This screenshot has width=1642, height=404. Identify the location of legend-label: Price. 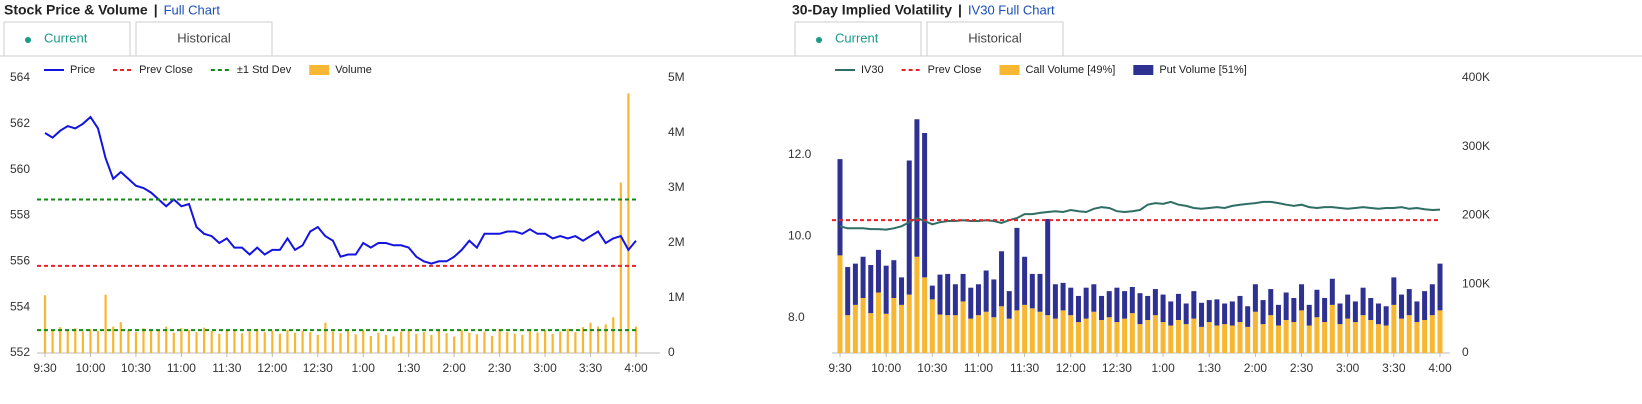
(82, 70).